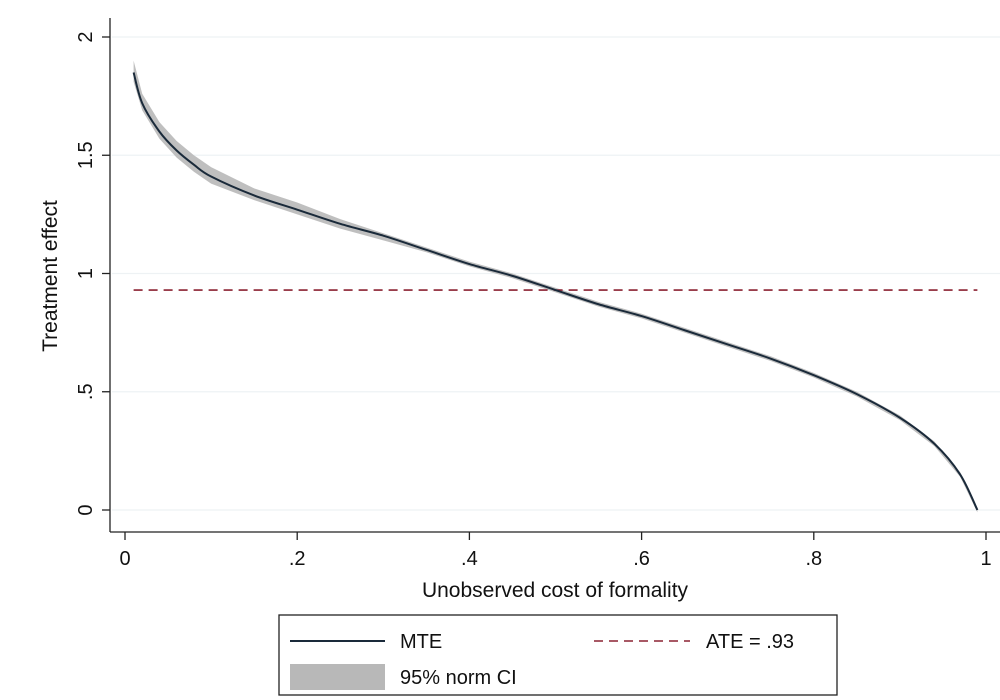  What do you see at coordinates (750, 642) in the screenshot?
I see `legend-ate-label: ATE = .93` at bounding box center [750, 642].